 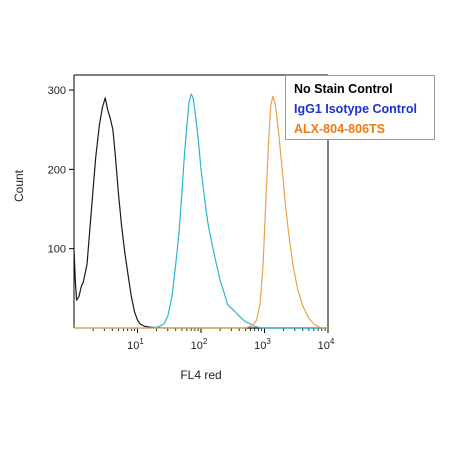 I want to click on x-tick-label: 10², so click(x=199, y=344).